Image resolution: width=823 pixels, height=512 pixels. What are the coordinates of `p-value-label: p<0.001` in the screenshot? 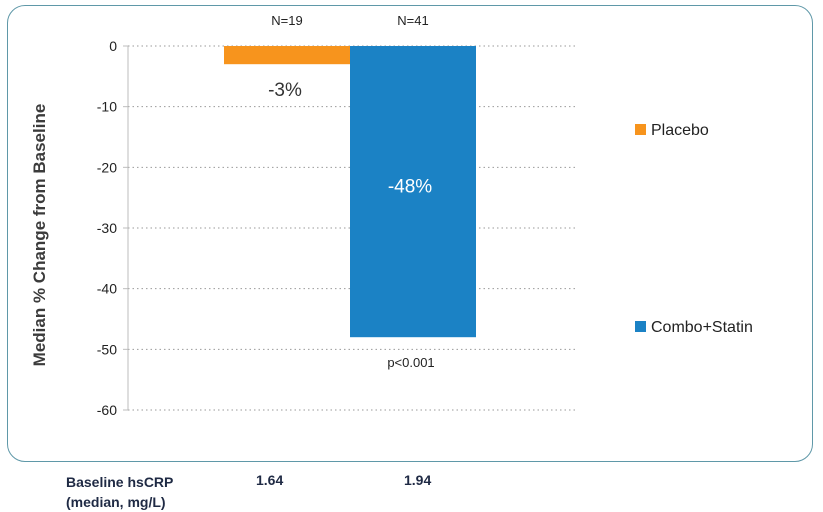 It's located at (410, 362).